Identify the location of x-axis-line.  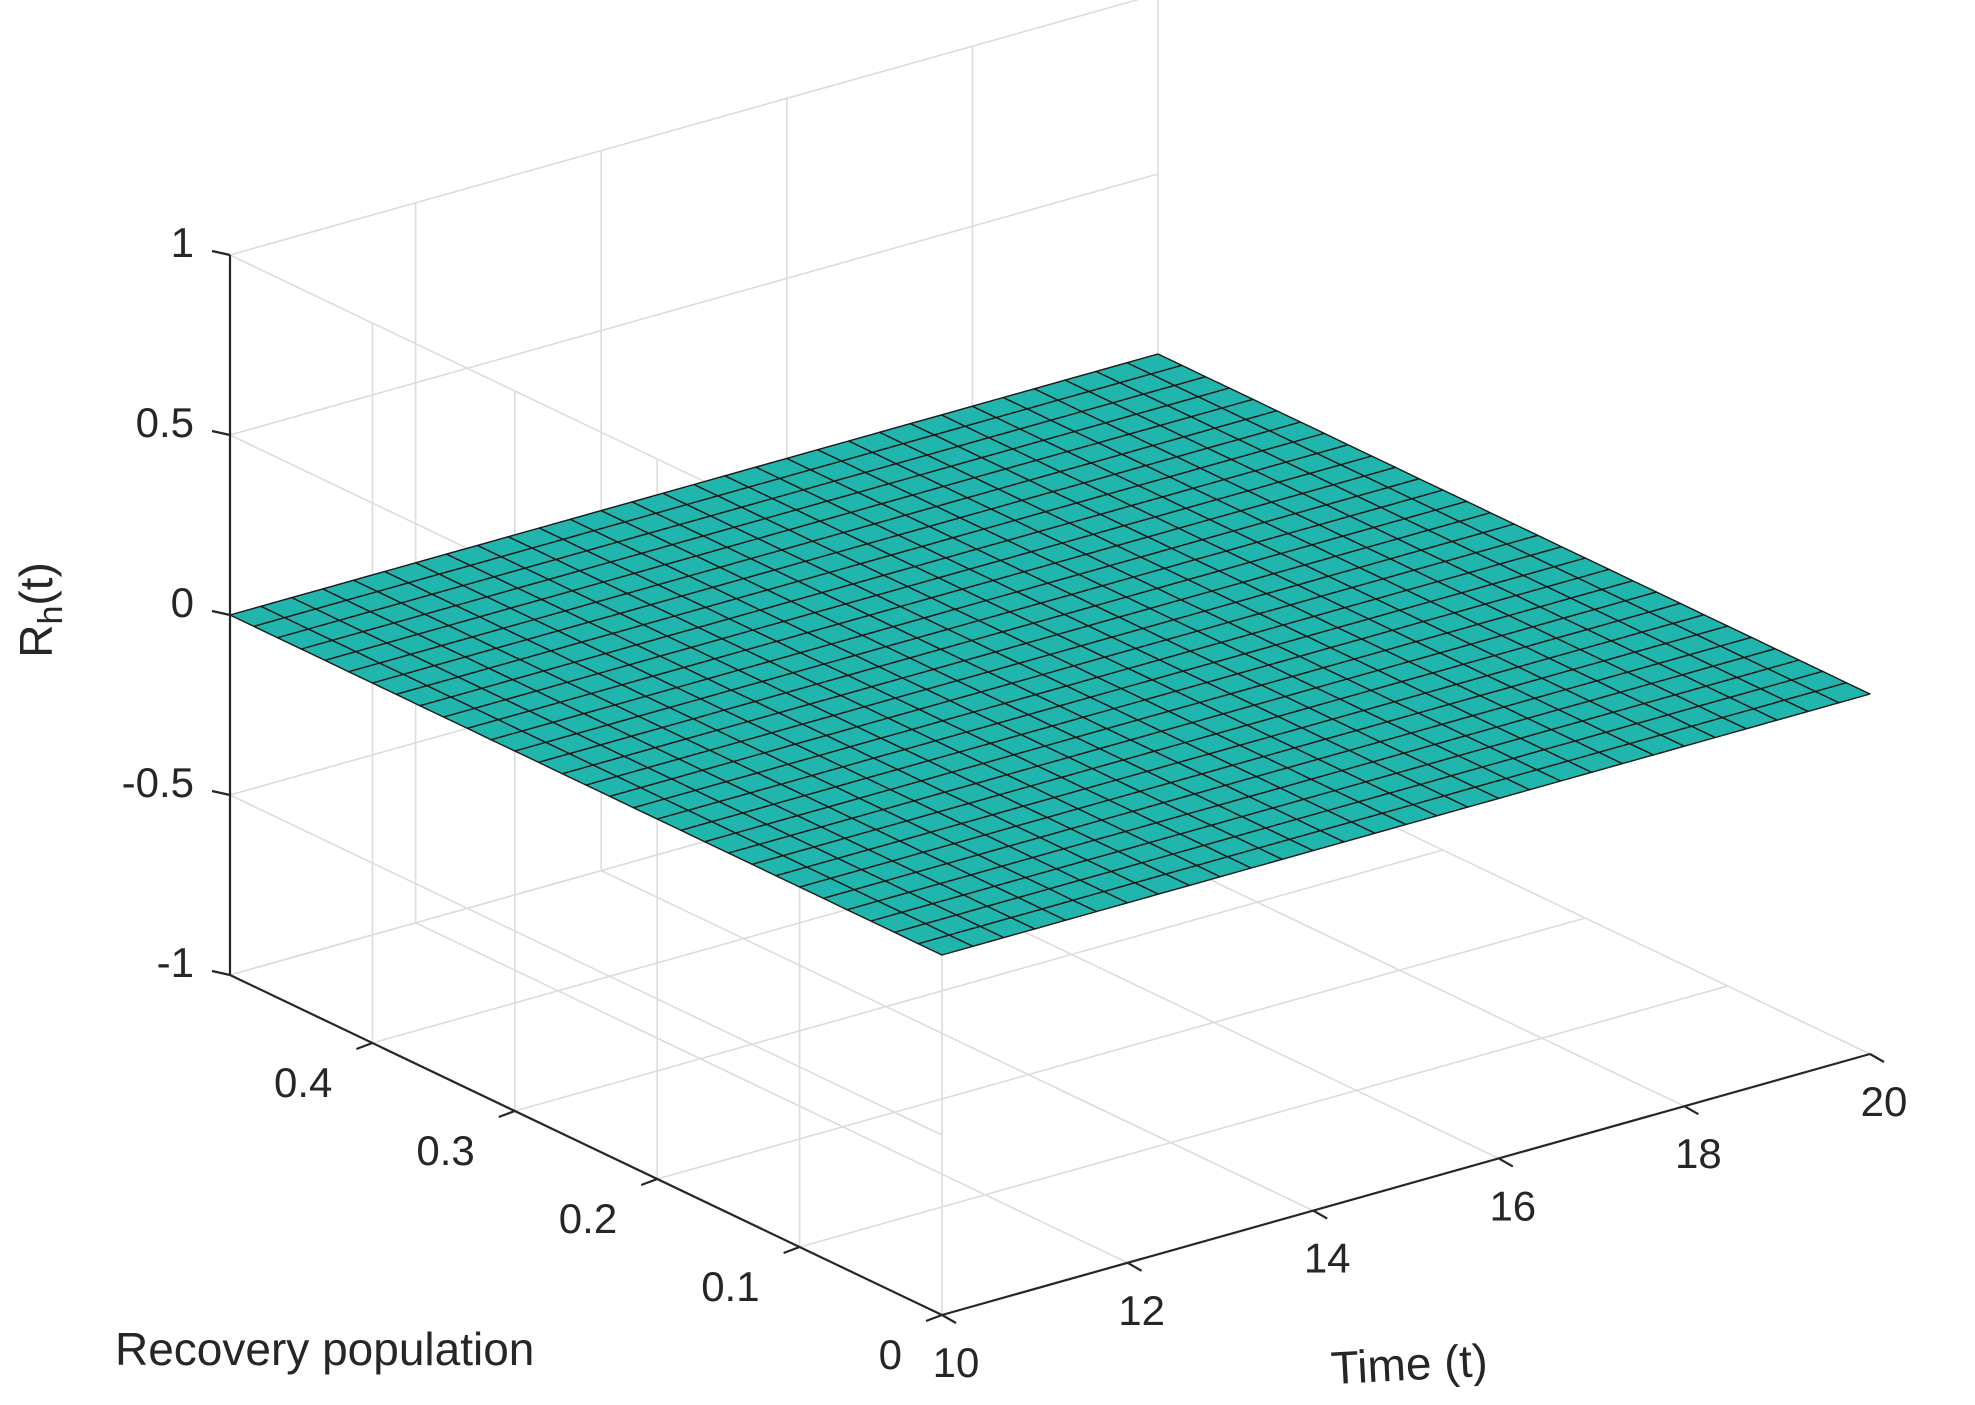
(1406, 1184).